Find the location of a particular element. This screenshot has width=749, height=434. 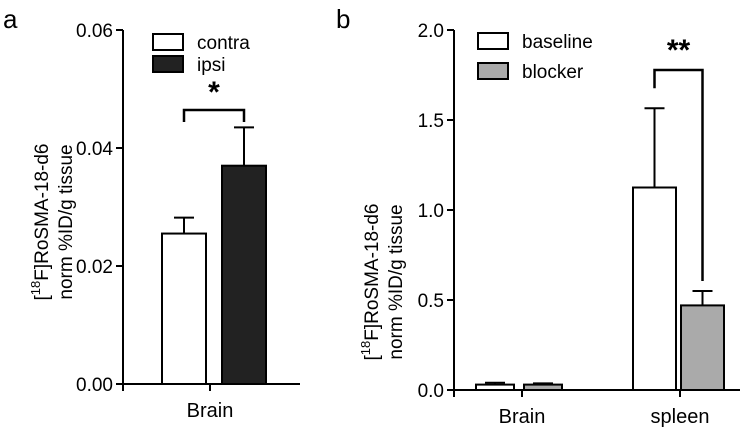

panel-b-y-axis-label-line2: norm %ID/g tissue is located at coordinates (396, 281).